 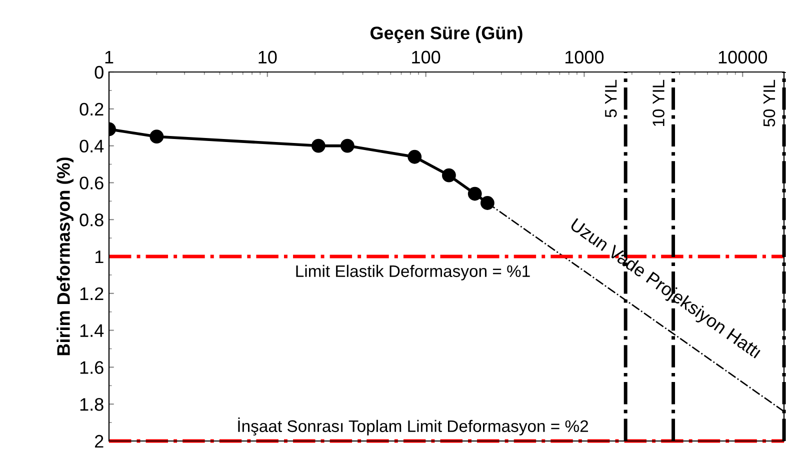 I want to click on ref-line-label: 10 YIL, so click(x=658, y=103).